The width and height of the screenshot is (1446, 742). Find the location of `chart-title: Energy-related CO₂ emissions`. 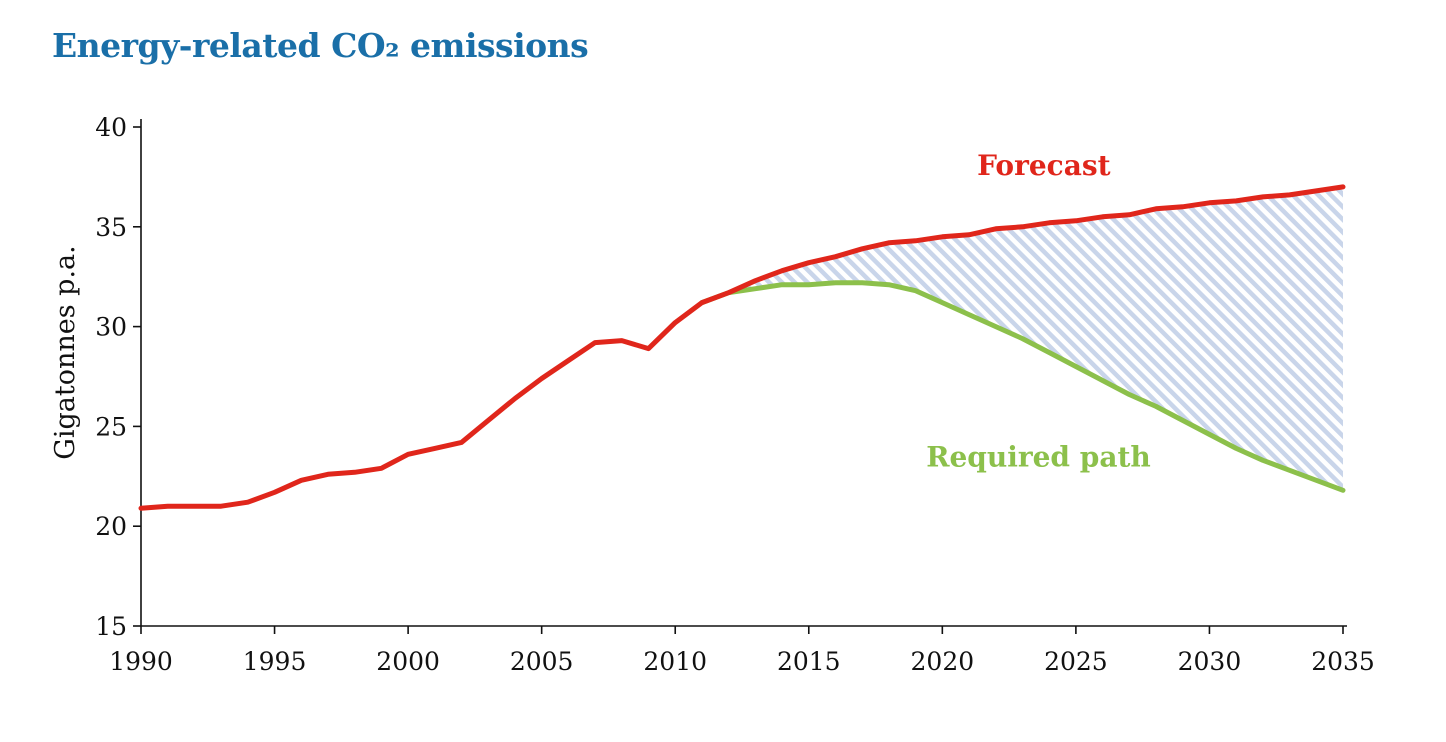

chart-title: Energy-related CO₂ emissions is located at coordinates (320, 45).